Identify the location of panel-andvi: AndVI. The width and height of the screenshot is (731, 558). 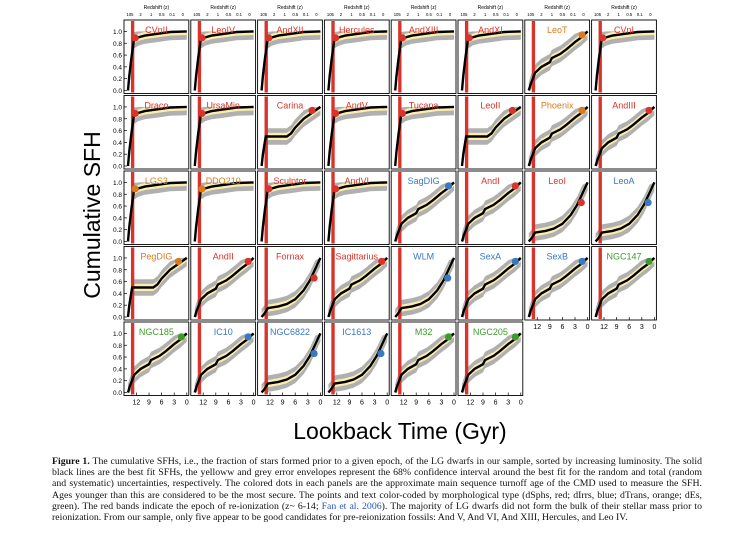
(356, 207).